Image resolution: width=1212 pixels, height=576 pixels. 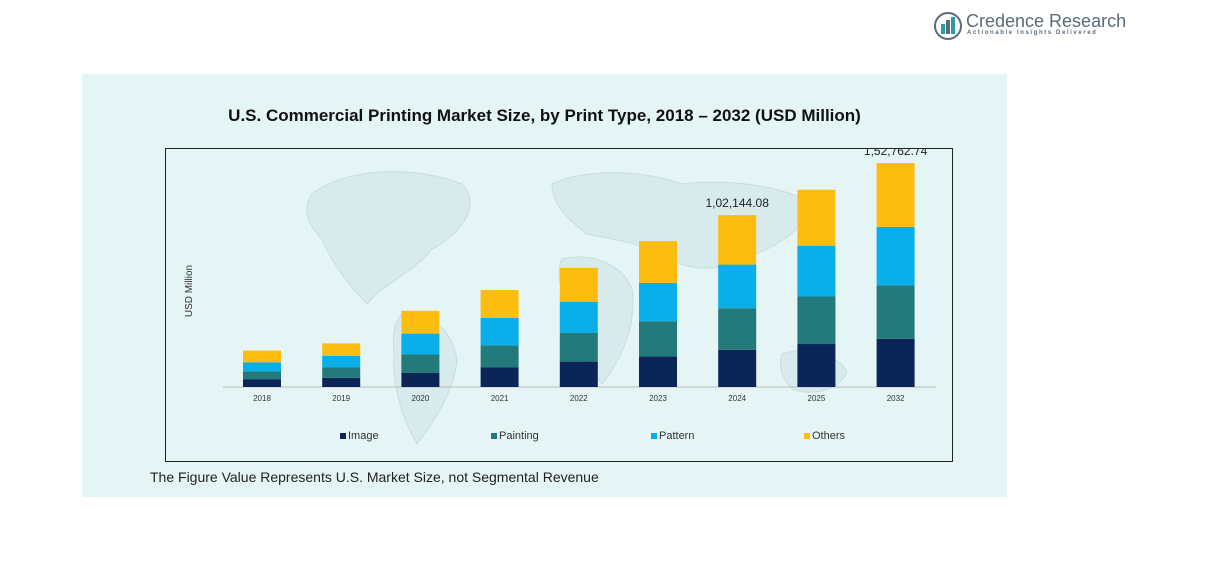 What do you see at coordinates (420, 344) in the screenshot?
I see `bar-pattern-2020` at bounding box center [420, 344].